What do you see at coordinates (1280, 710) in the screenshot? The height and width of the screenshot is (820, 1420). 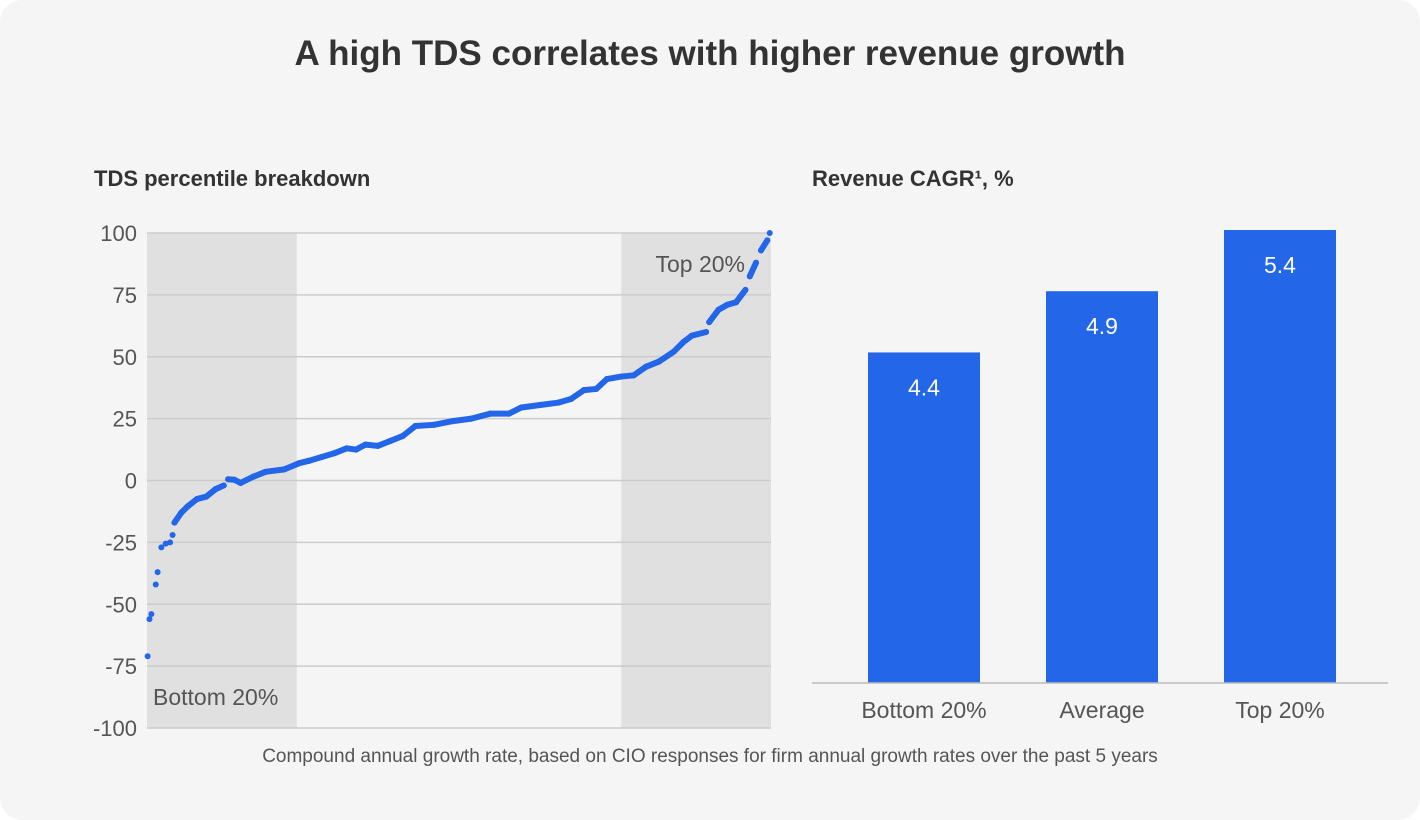 I see `x-category-label: Top 20%` at bounding box center [1280, 710].